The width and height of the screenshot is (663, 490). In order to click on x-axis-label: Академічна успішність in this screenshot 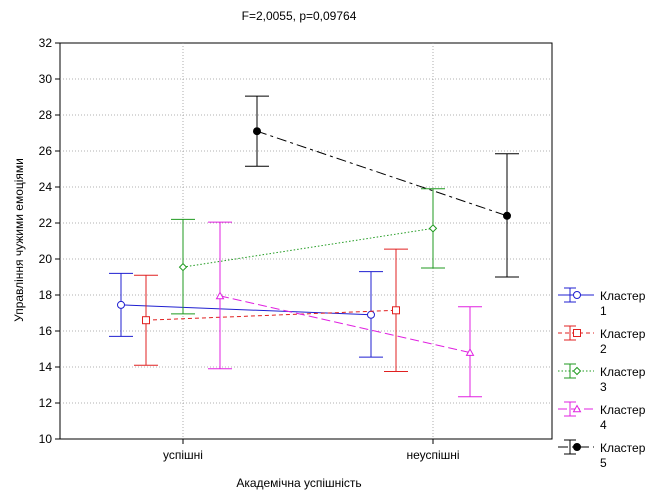, I will do `click(298, 483)`.